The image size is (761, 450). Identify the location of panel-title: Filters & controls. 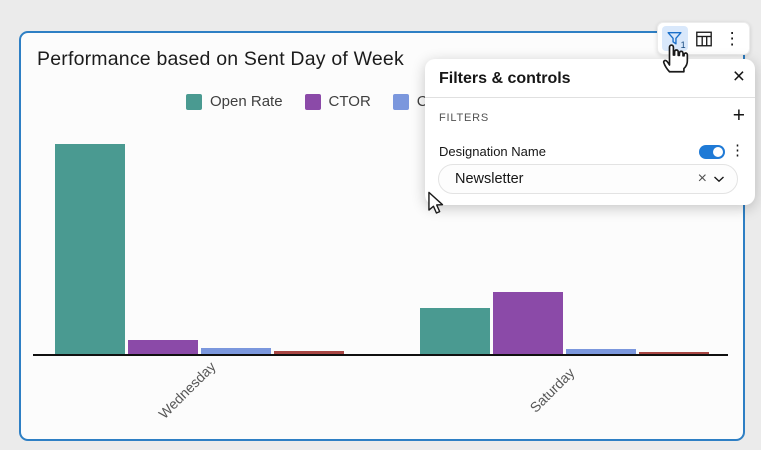
(505, 78).